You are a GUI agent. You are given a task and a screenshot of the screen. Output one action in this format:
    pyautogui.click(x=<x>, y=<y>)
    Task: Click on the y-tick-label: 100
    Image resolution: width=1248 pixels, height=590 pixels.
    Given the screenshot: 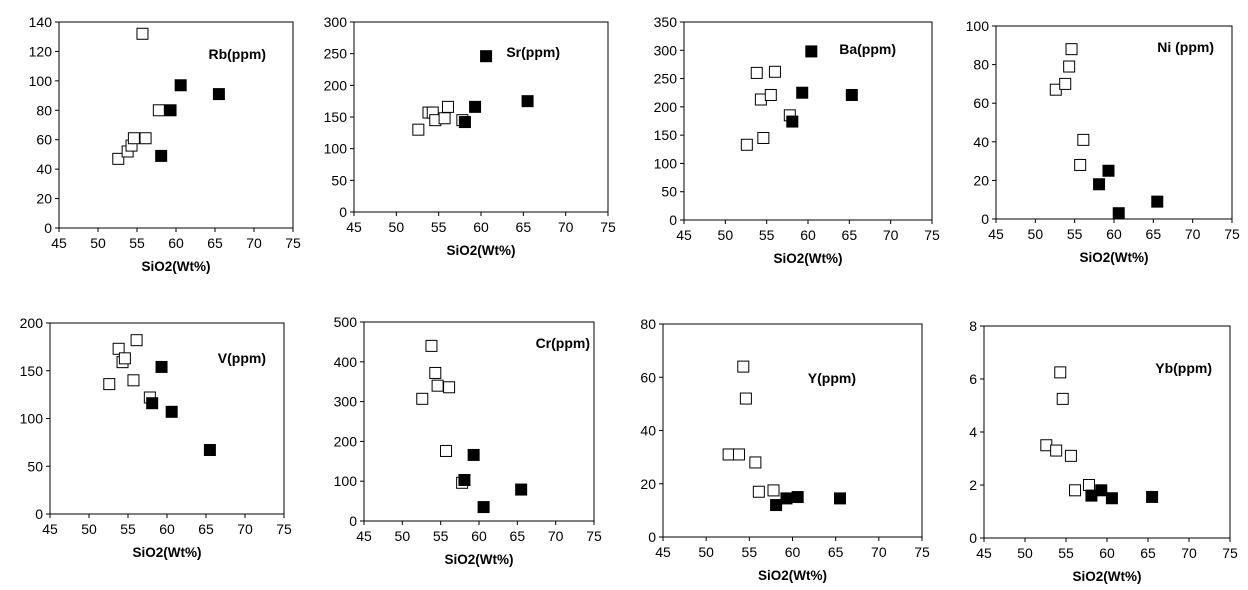 What is the action you would take?
    pyautogui.click(x=346, y=481)
    